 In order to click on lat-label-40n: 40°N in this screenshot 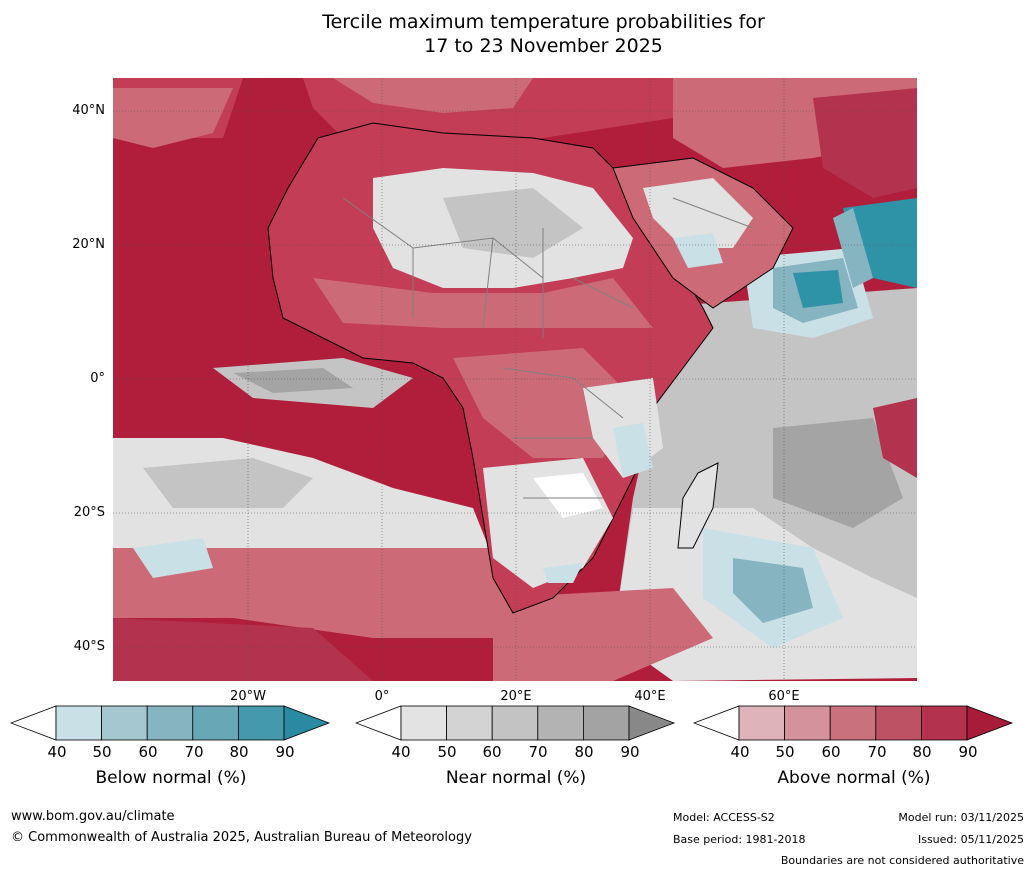, I will do `click(88, 110)`.